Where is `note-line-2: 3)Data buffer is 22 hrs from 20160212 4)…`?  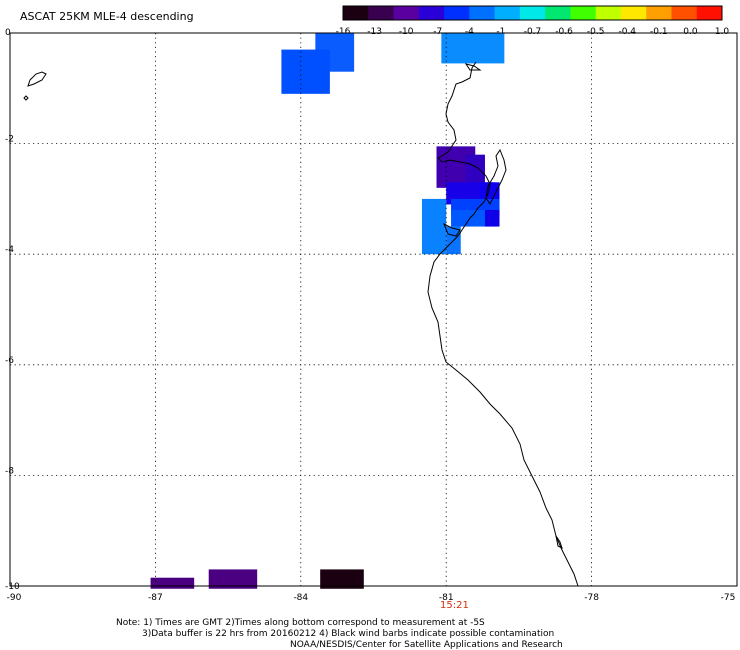 note-line-2: 3)Data buffer is 22 hrs from 20160212 4)… is located at coordinates (348, 634).